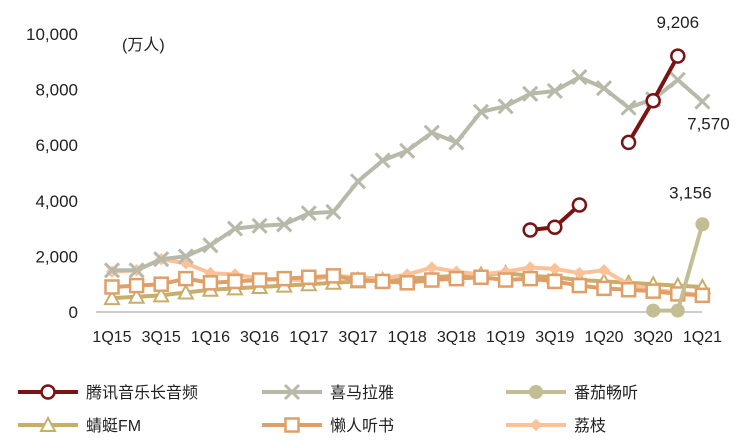 The image size is (752, 445). Describe the element at coordinates (308, 337) in the screenshot. I see `x-tick-label: 1Q17` at that location.